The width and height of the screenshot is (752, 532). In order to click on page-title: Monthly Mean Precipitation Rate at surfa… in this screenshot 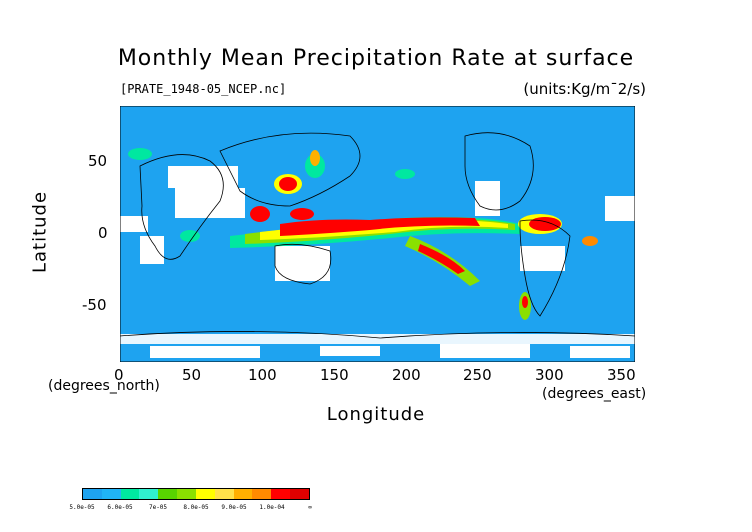, I will do `click(376, 58)`.